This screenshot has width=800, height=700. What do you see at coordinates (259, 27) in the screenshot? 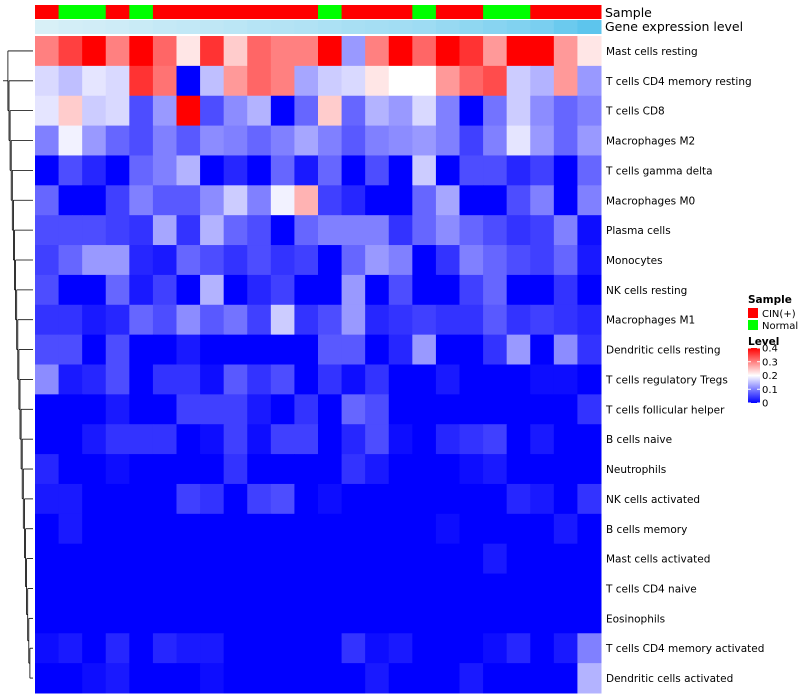
I see `expression-cell` at bounding box center [259, 27].